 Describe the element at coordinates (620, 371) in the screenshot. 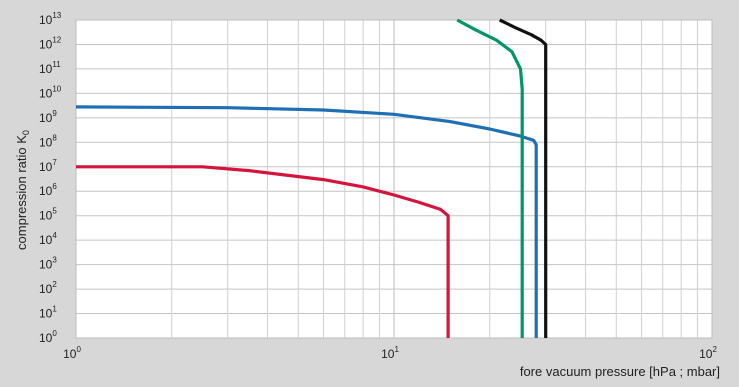

I see `x-axis-label: fore vacuum pressure [hPa ; mbar]` at that location.